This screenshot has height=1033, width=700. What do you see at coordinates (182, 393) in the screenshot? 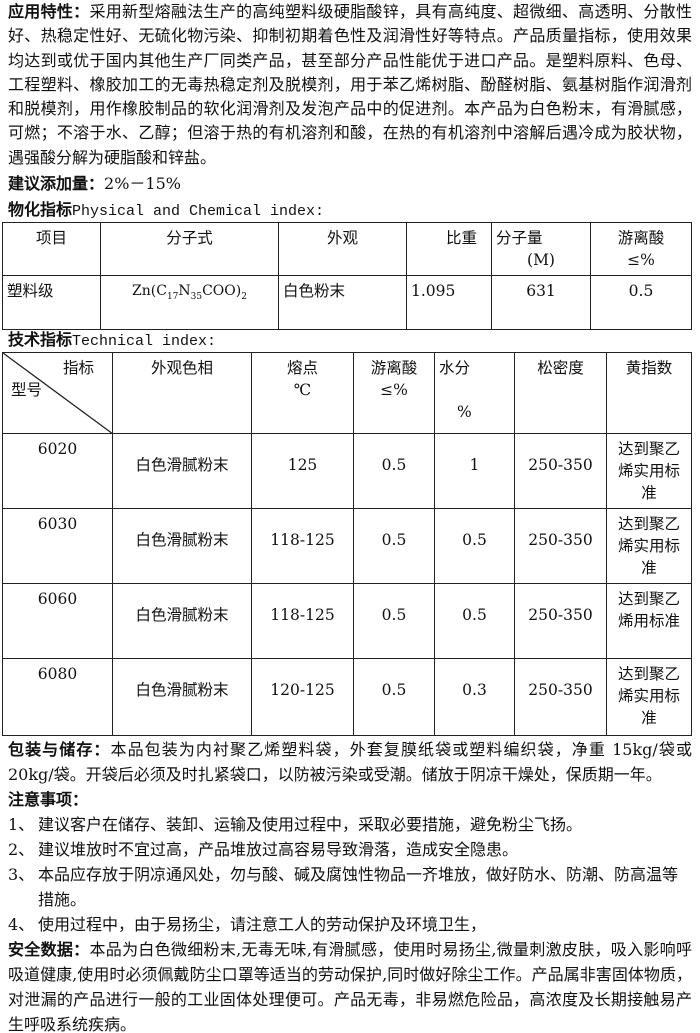
I see `header-appearance: 外观色相` at bounding box center [182, 393].